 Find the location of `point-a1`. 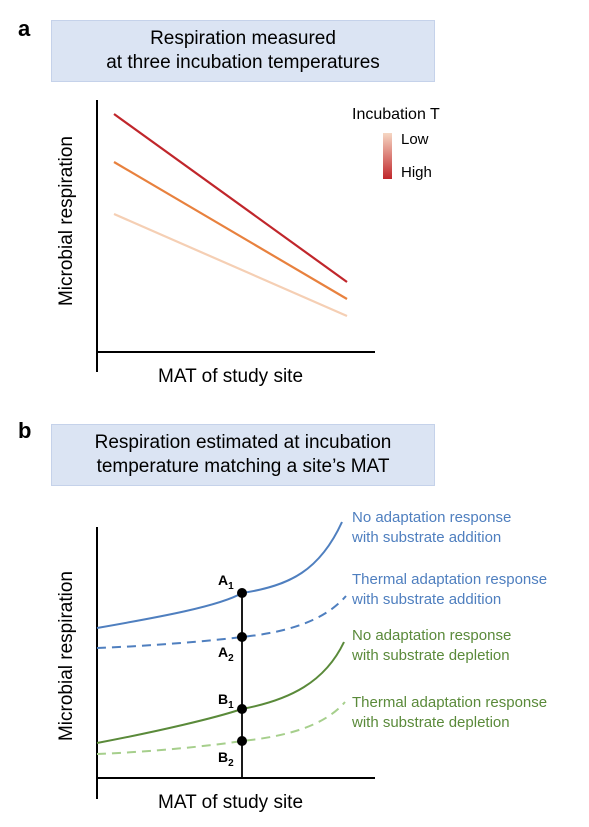

point-a1 is located at coordinates (242, 593).